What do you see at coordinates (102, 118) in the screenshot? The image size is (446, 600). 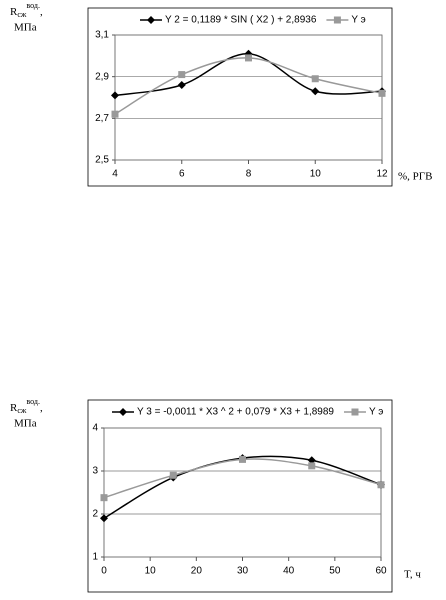 I see `y-tick-label: 2,7` at bounding box center [102, 118].